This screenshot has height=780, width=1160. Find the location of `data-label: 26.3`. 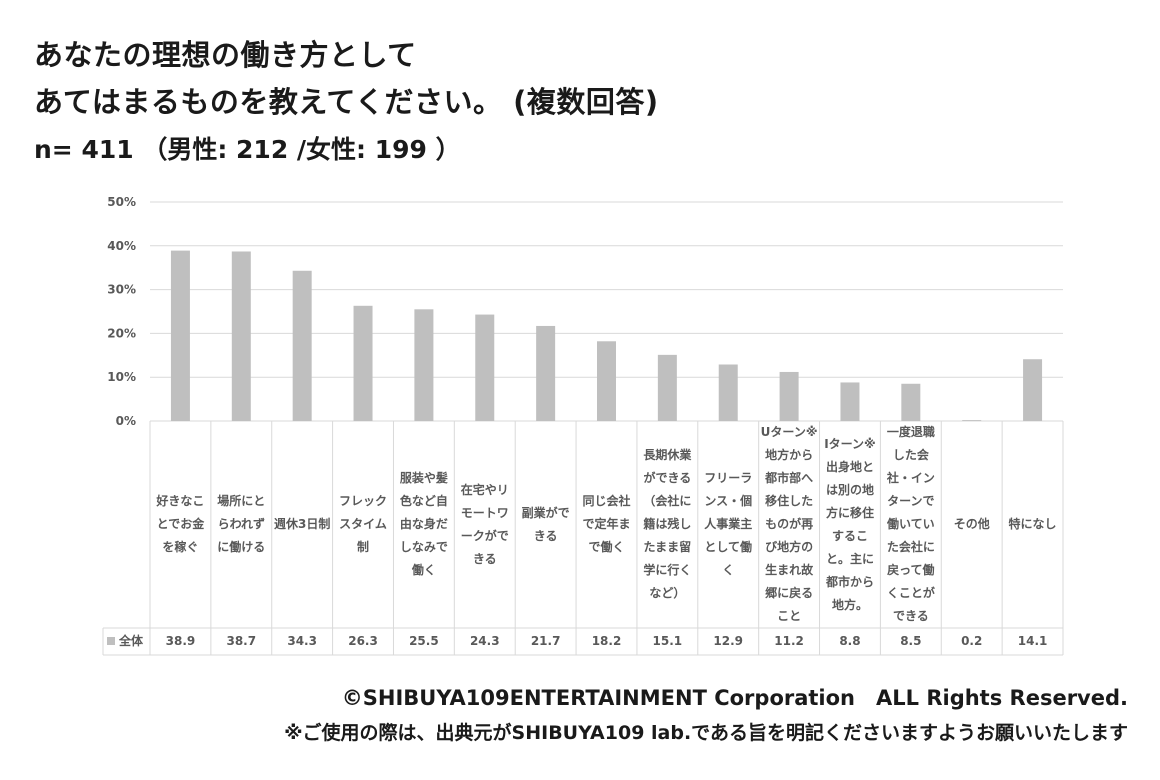

data-label: 26.3 is located at coordinates (363, 641).